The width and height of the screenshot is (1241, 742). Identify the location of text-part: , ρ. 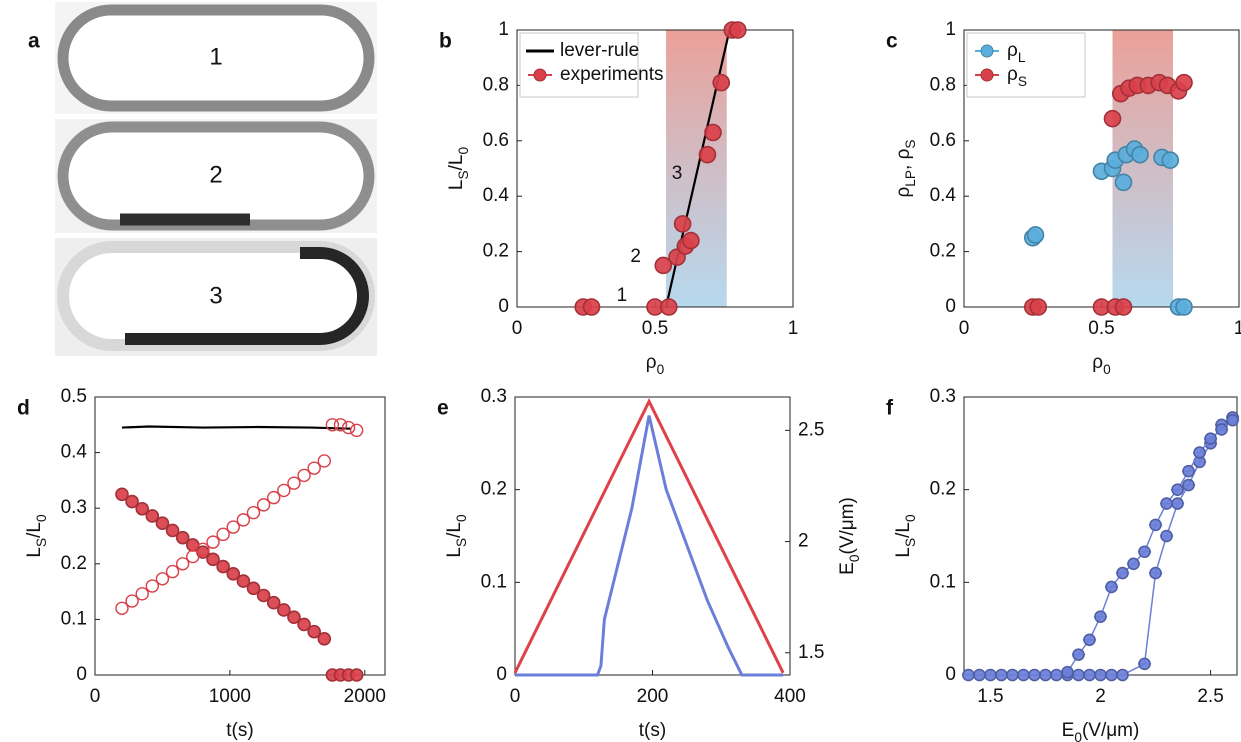
(903, 159).